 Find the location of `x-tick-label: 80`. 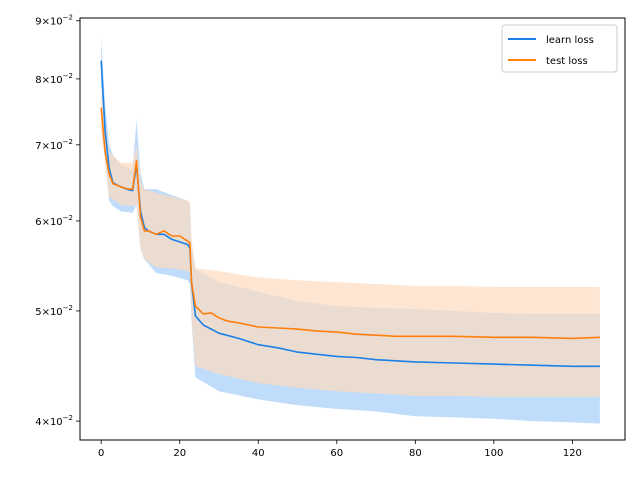

x-tick-label: 80 is located at coordinates (415, 453).